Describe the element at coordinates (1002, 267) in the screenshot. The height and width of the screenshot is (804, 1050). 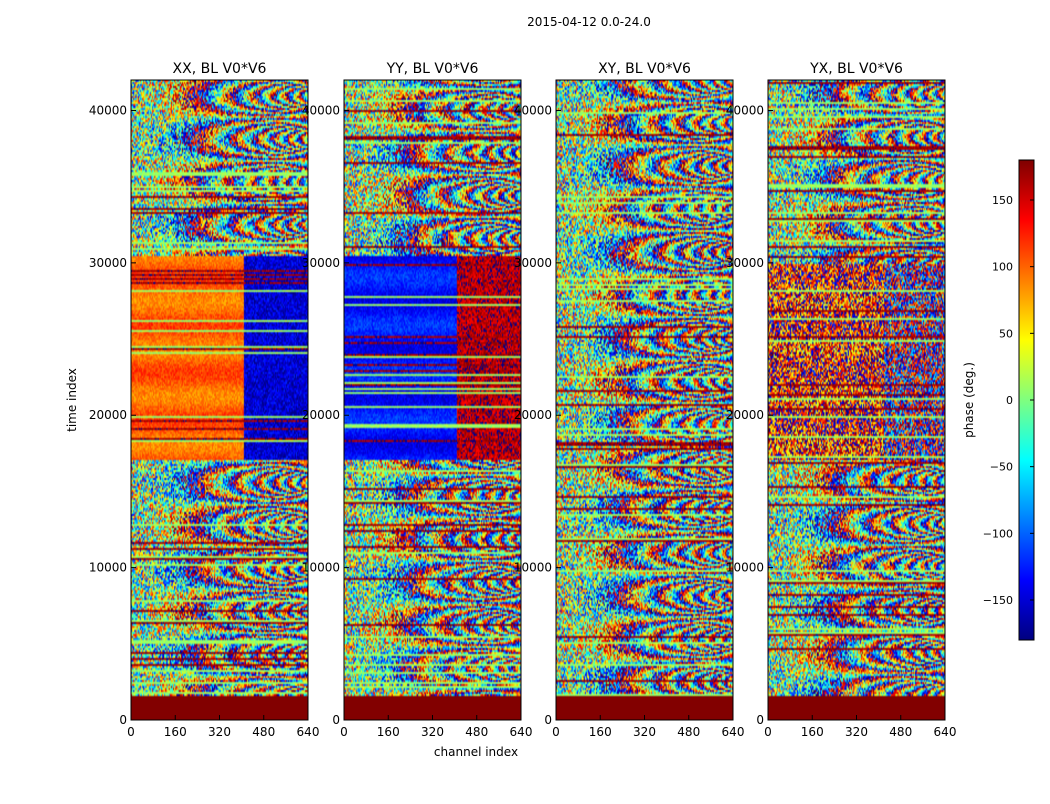
I see `colorbar-tick-label: 100` at that location.